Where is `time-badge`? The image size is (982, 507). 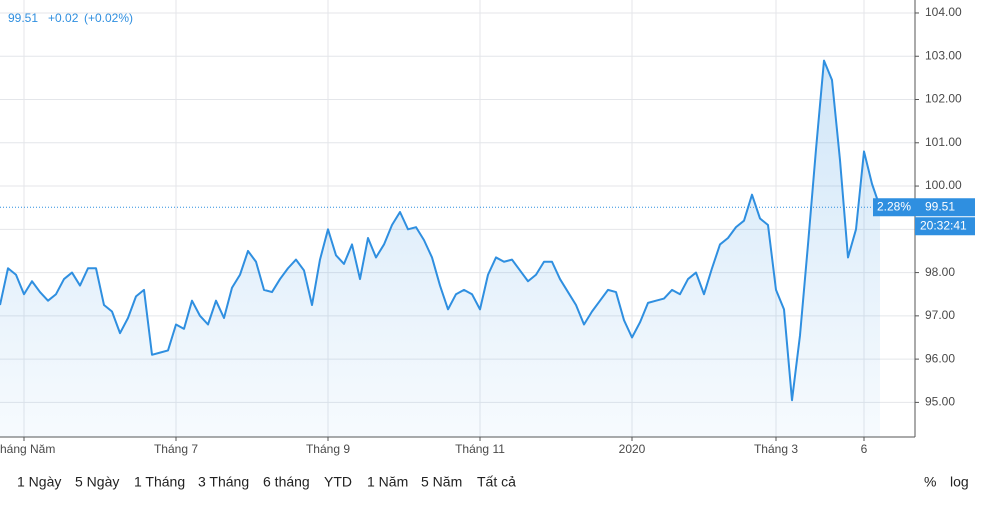 time-badge is located at coordinates (945, 226).